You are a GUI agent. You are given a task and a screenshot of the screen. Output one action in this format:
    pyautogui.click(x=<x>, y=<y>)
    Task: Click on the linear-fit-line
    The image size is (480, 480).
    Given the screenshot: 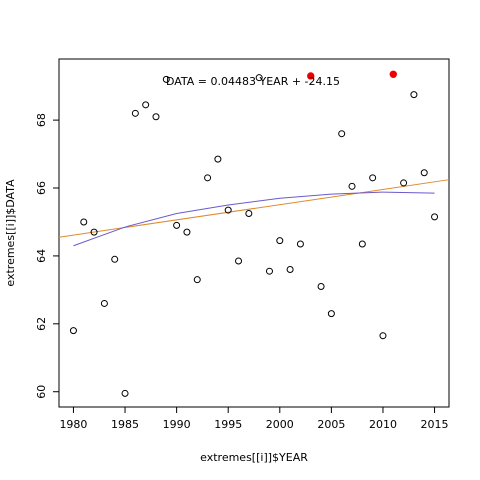 What is the action you would take?
    pyautogui.click(x=254, y=208)
    